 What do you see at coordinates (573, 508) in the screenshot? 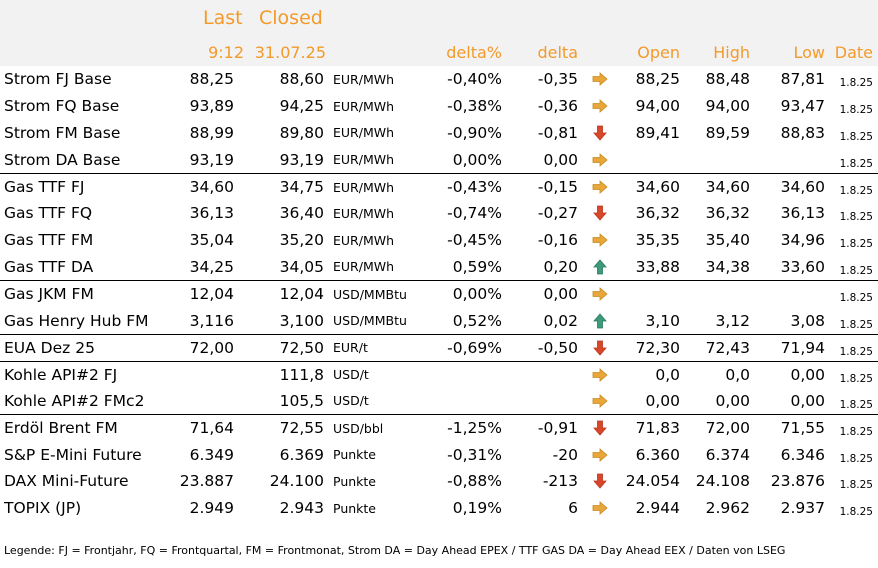
I see `row-delta: 6` at bounding box center [573, 508].